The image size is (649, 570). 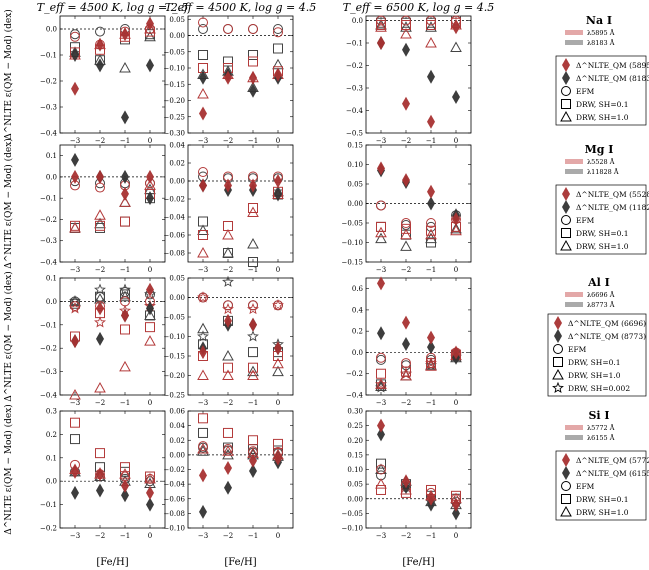 I want to click on y-tick-label: 0.1, so click(x=51, y=458).